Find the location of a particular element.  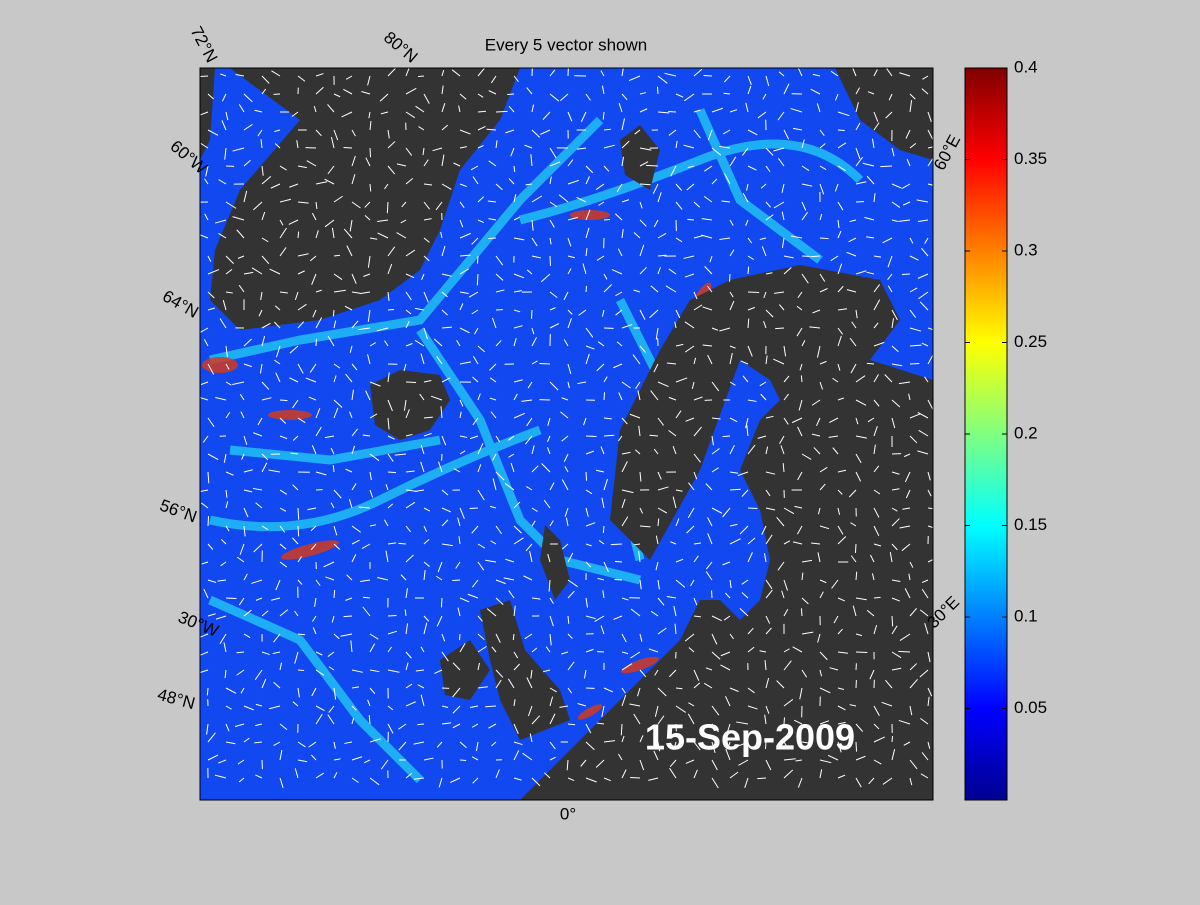

colorbar-tick-label: 0.05 is located at coordinates (1030, 707).